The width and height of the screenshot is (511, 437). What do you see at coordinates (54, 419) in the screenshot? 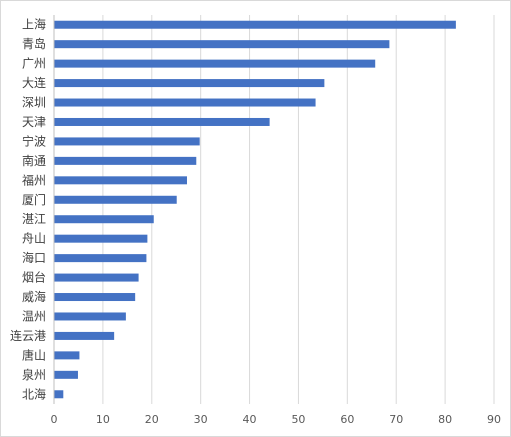
I see `x-tick-label: 0` at bounding box center [54, 419].